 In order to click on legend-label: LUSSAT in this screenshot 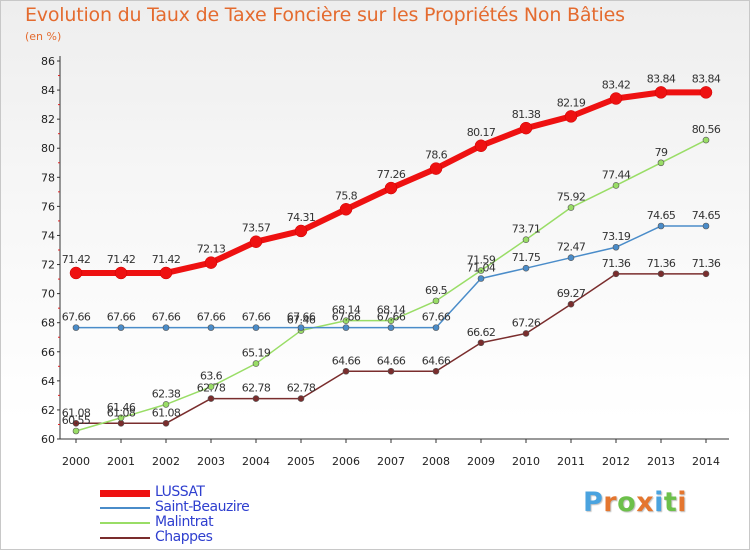, I will do `click(180, 492)`.